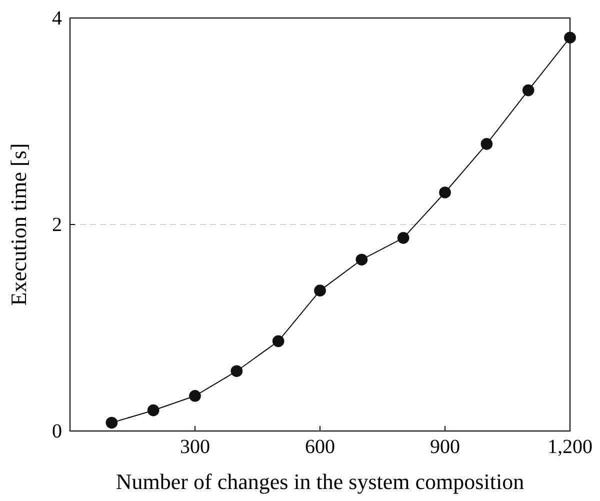 Image resolution: width=600 pixels, height=501 pixels. What do you see at coordinates (320, 447) in the screenshot?
I see `x-tick-label: 600` at bounding box center [320, 447].